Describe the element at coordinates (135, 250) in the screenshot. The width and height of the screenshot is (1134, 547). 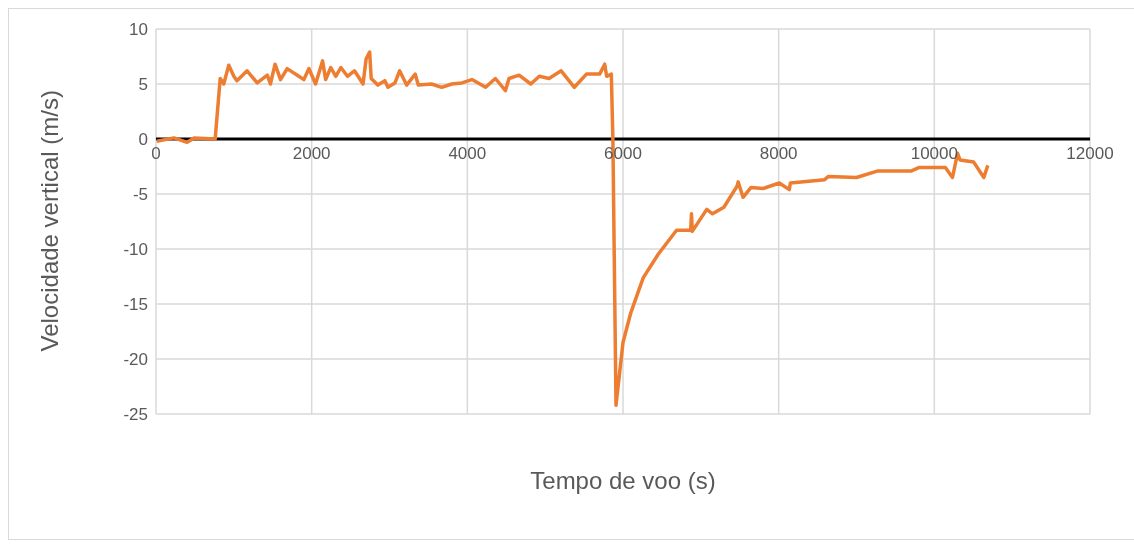
I see `y-tick-label: -10` at that location.